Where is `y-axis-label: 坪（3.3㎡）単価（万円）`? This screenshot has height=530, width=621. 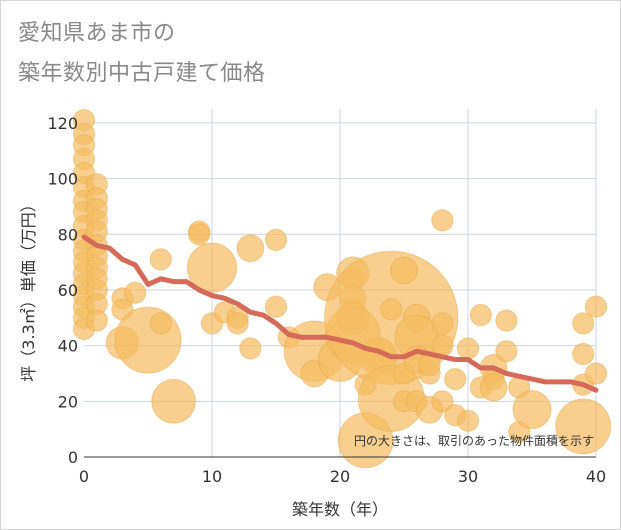 y-axis-label: 坪（3.3㎡）単価（万円） is located at coordinates (28, 288).